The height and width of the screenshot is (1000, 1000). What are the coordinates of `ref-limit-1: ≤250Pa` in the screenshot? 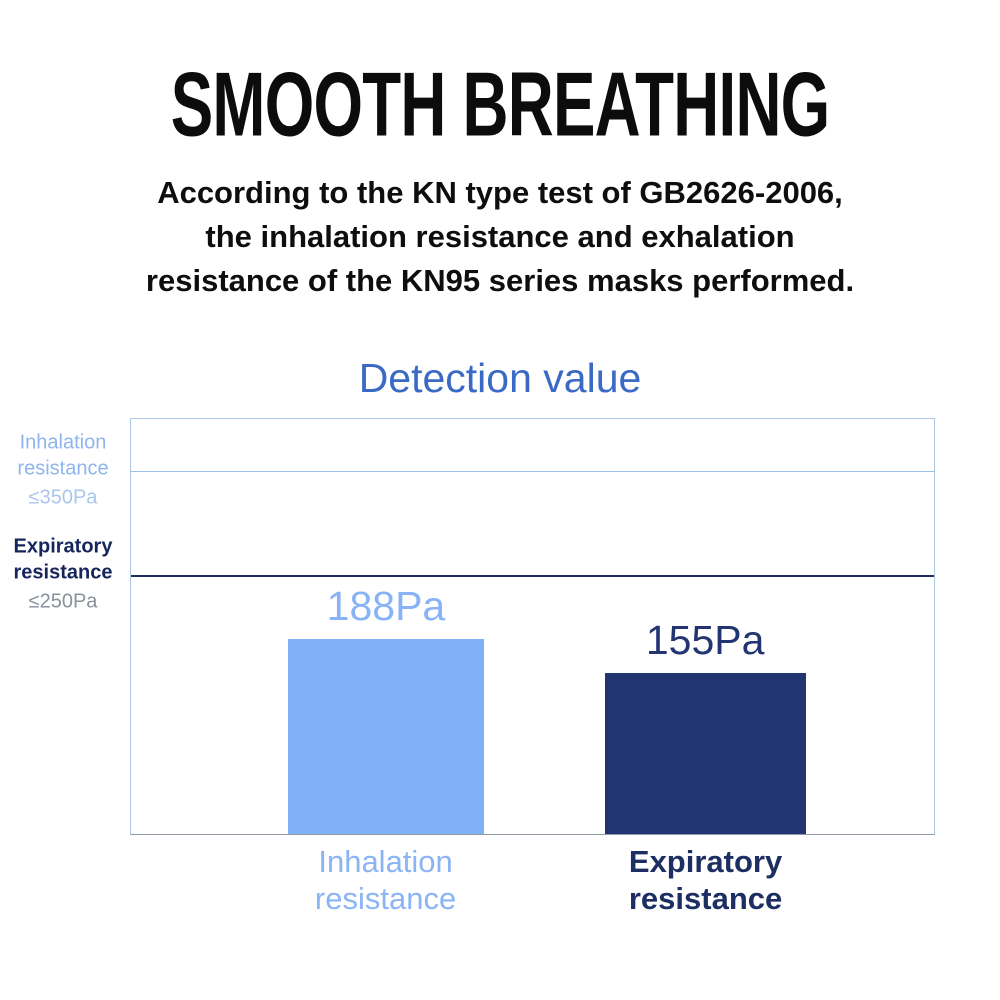 It's located at (63, 601).